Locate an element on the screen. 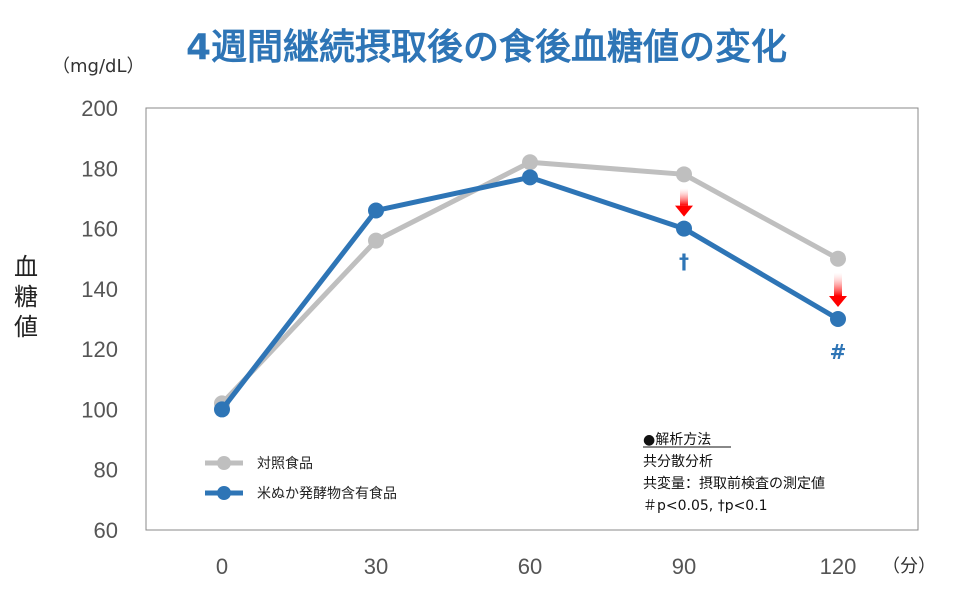 The height and width of the screenshot is (613, 973). analysis-note-heading: ●解析方法 is located at coordinates (677, 440).